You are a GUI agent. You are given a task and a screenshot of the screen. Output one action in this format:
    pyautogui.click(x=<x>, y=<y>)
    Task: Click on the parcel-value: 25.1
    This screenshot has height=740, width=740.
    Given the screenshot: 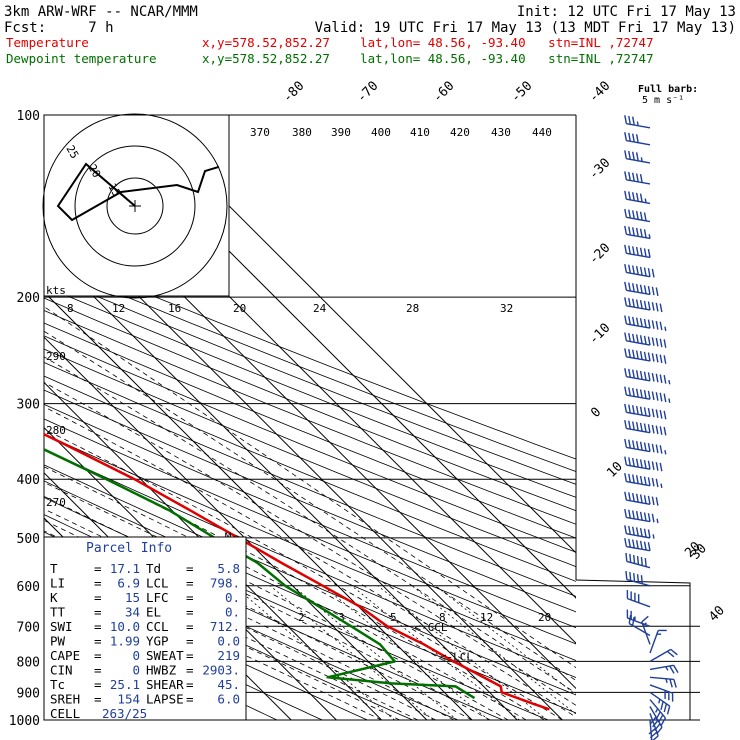 What is the action you would take?
    pyautogui.click(x=125, y=684)
    